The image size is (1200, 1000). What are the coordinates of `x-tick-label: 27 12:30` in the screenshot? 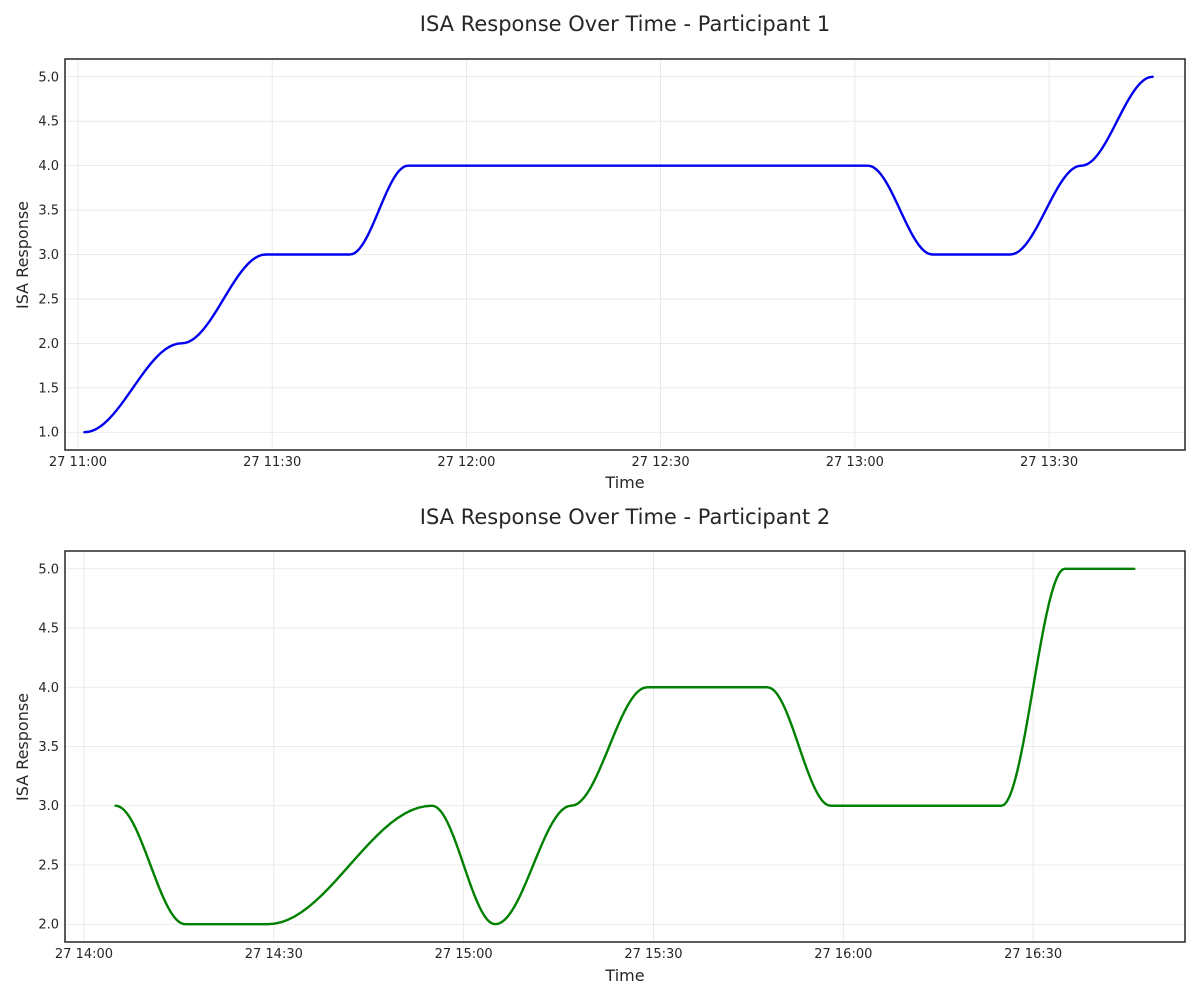 It's located at (661, 462).